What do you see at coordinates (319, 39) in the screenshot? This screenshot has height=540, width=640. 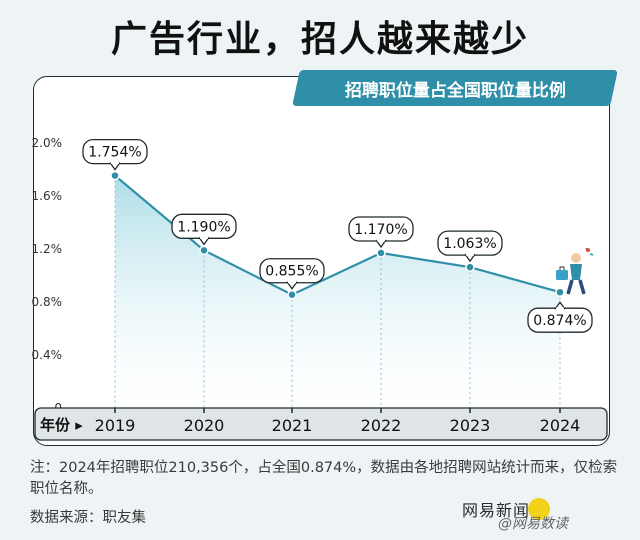 I see `page-title: 广告行业，招人越来越少` at bounding box center [319, 39].